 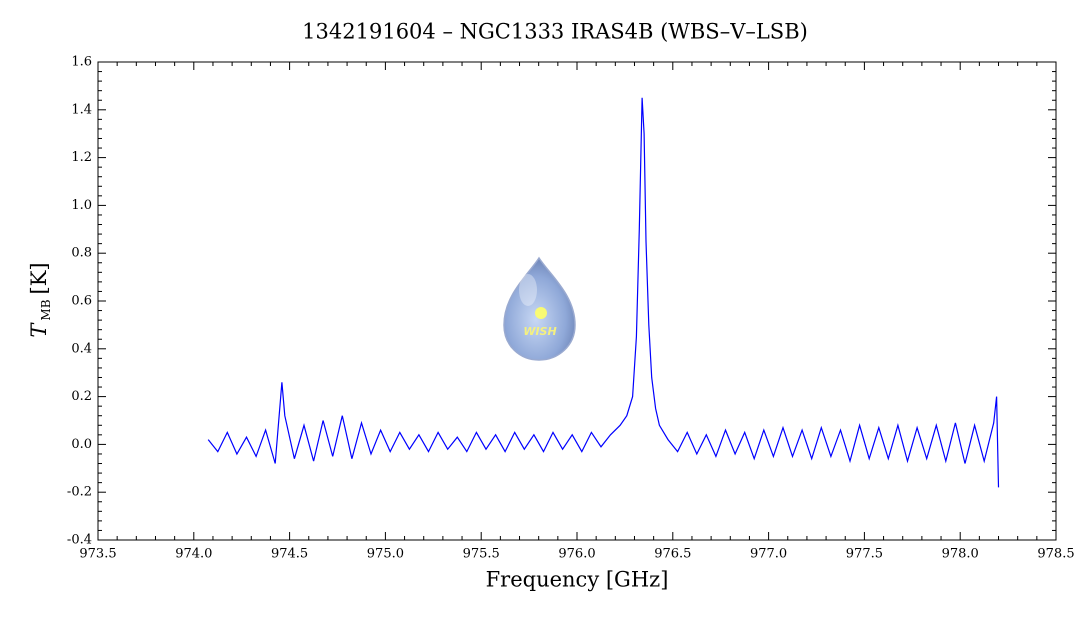 What do you see at coordinates (539, 331) in the screenshot?
I see `logo-text: WISH` at bounding box center [539, 331].